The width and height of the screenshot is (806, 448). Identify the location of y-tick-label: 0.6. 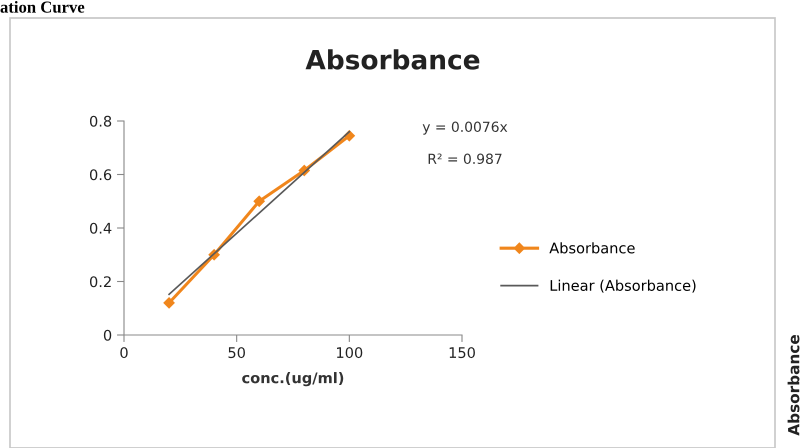
(101, 174).